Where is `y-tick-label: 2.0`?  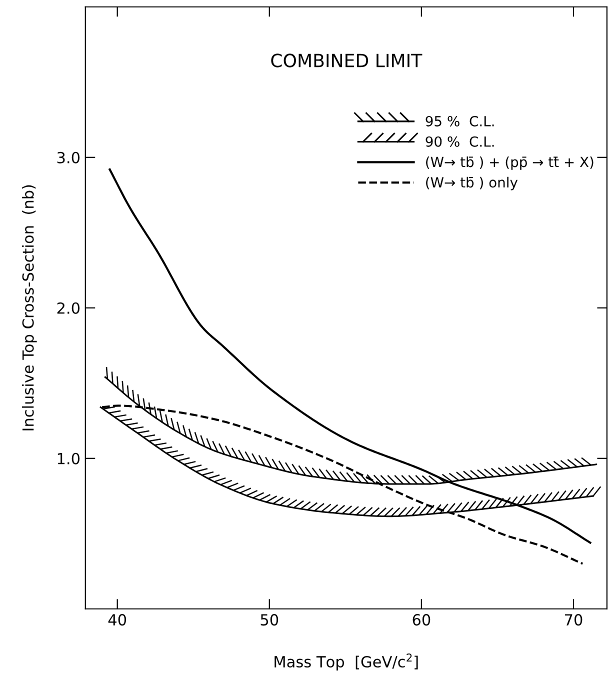
y-tick-label: 2.0 is located at coordinates (68, 308).